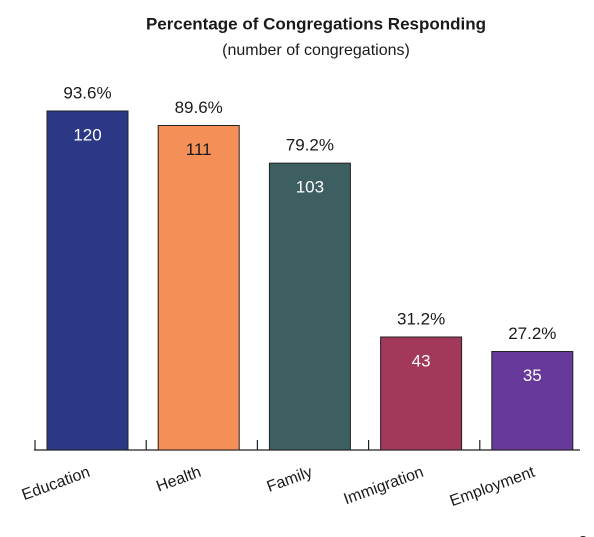  Describe the element at coordinates (421, 360) in the screenshot. I see `count-label: 43` at that location.